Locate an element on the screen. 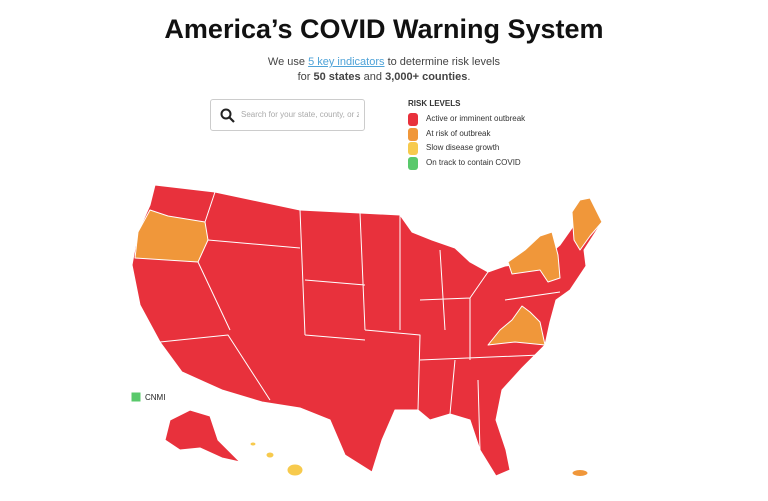 This screenshot has height=501, width=768. legend-item: Slow disease growth is located at coordinates (466, 149).